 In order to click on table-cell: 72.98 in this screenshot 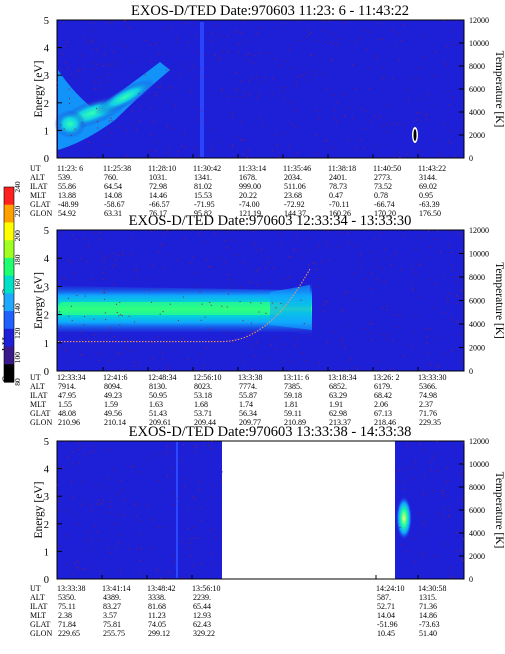, I will do `click(158, 186)`.